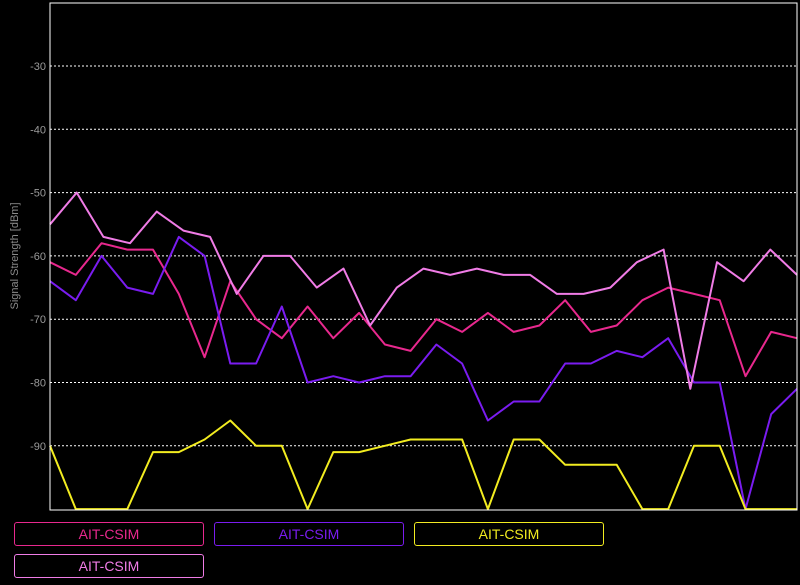 The height and width of the screenshot is (585, 800). What do you see at coordinates (38, 320) in the screenshot?
I see `y-tick-label: -70` at bounding box center [38, 320].